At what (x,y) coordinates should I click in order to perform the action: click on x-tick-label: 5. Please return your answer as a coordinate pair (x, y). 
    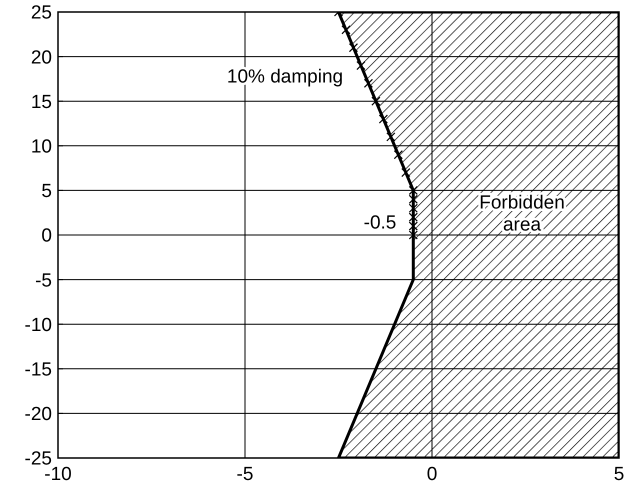
    Looking at the image, I should click on (619, 474).